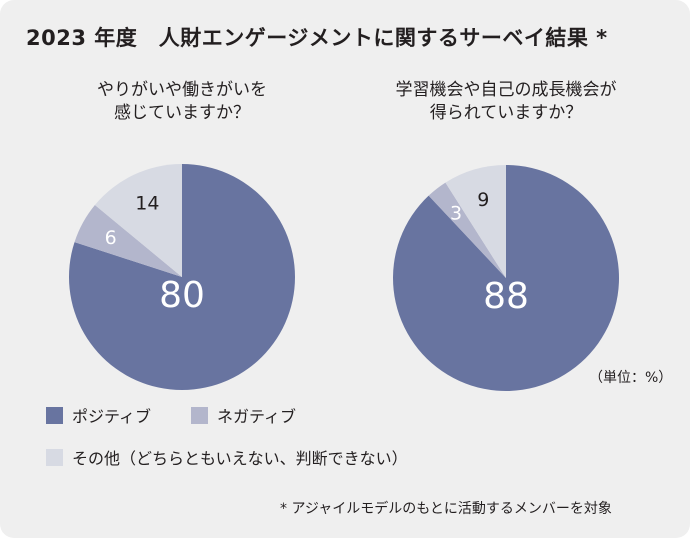 This screenshot has height=538, width=690. I want to click on pie-chart-1: 80 6 14, so click(181, 277).